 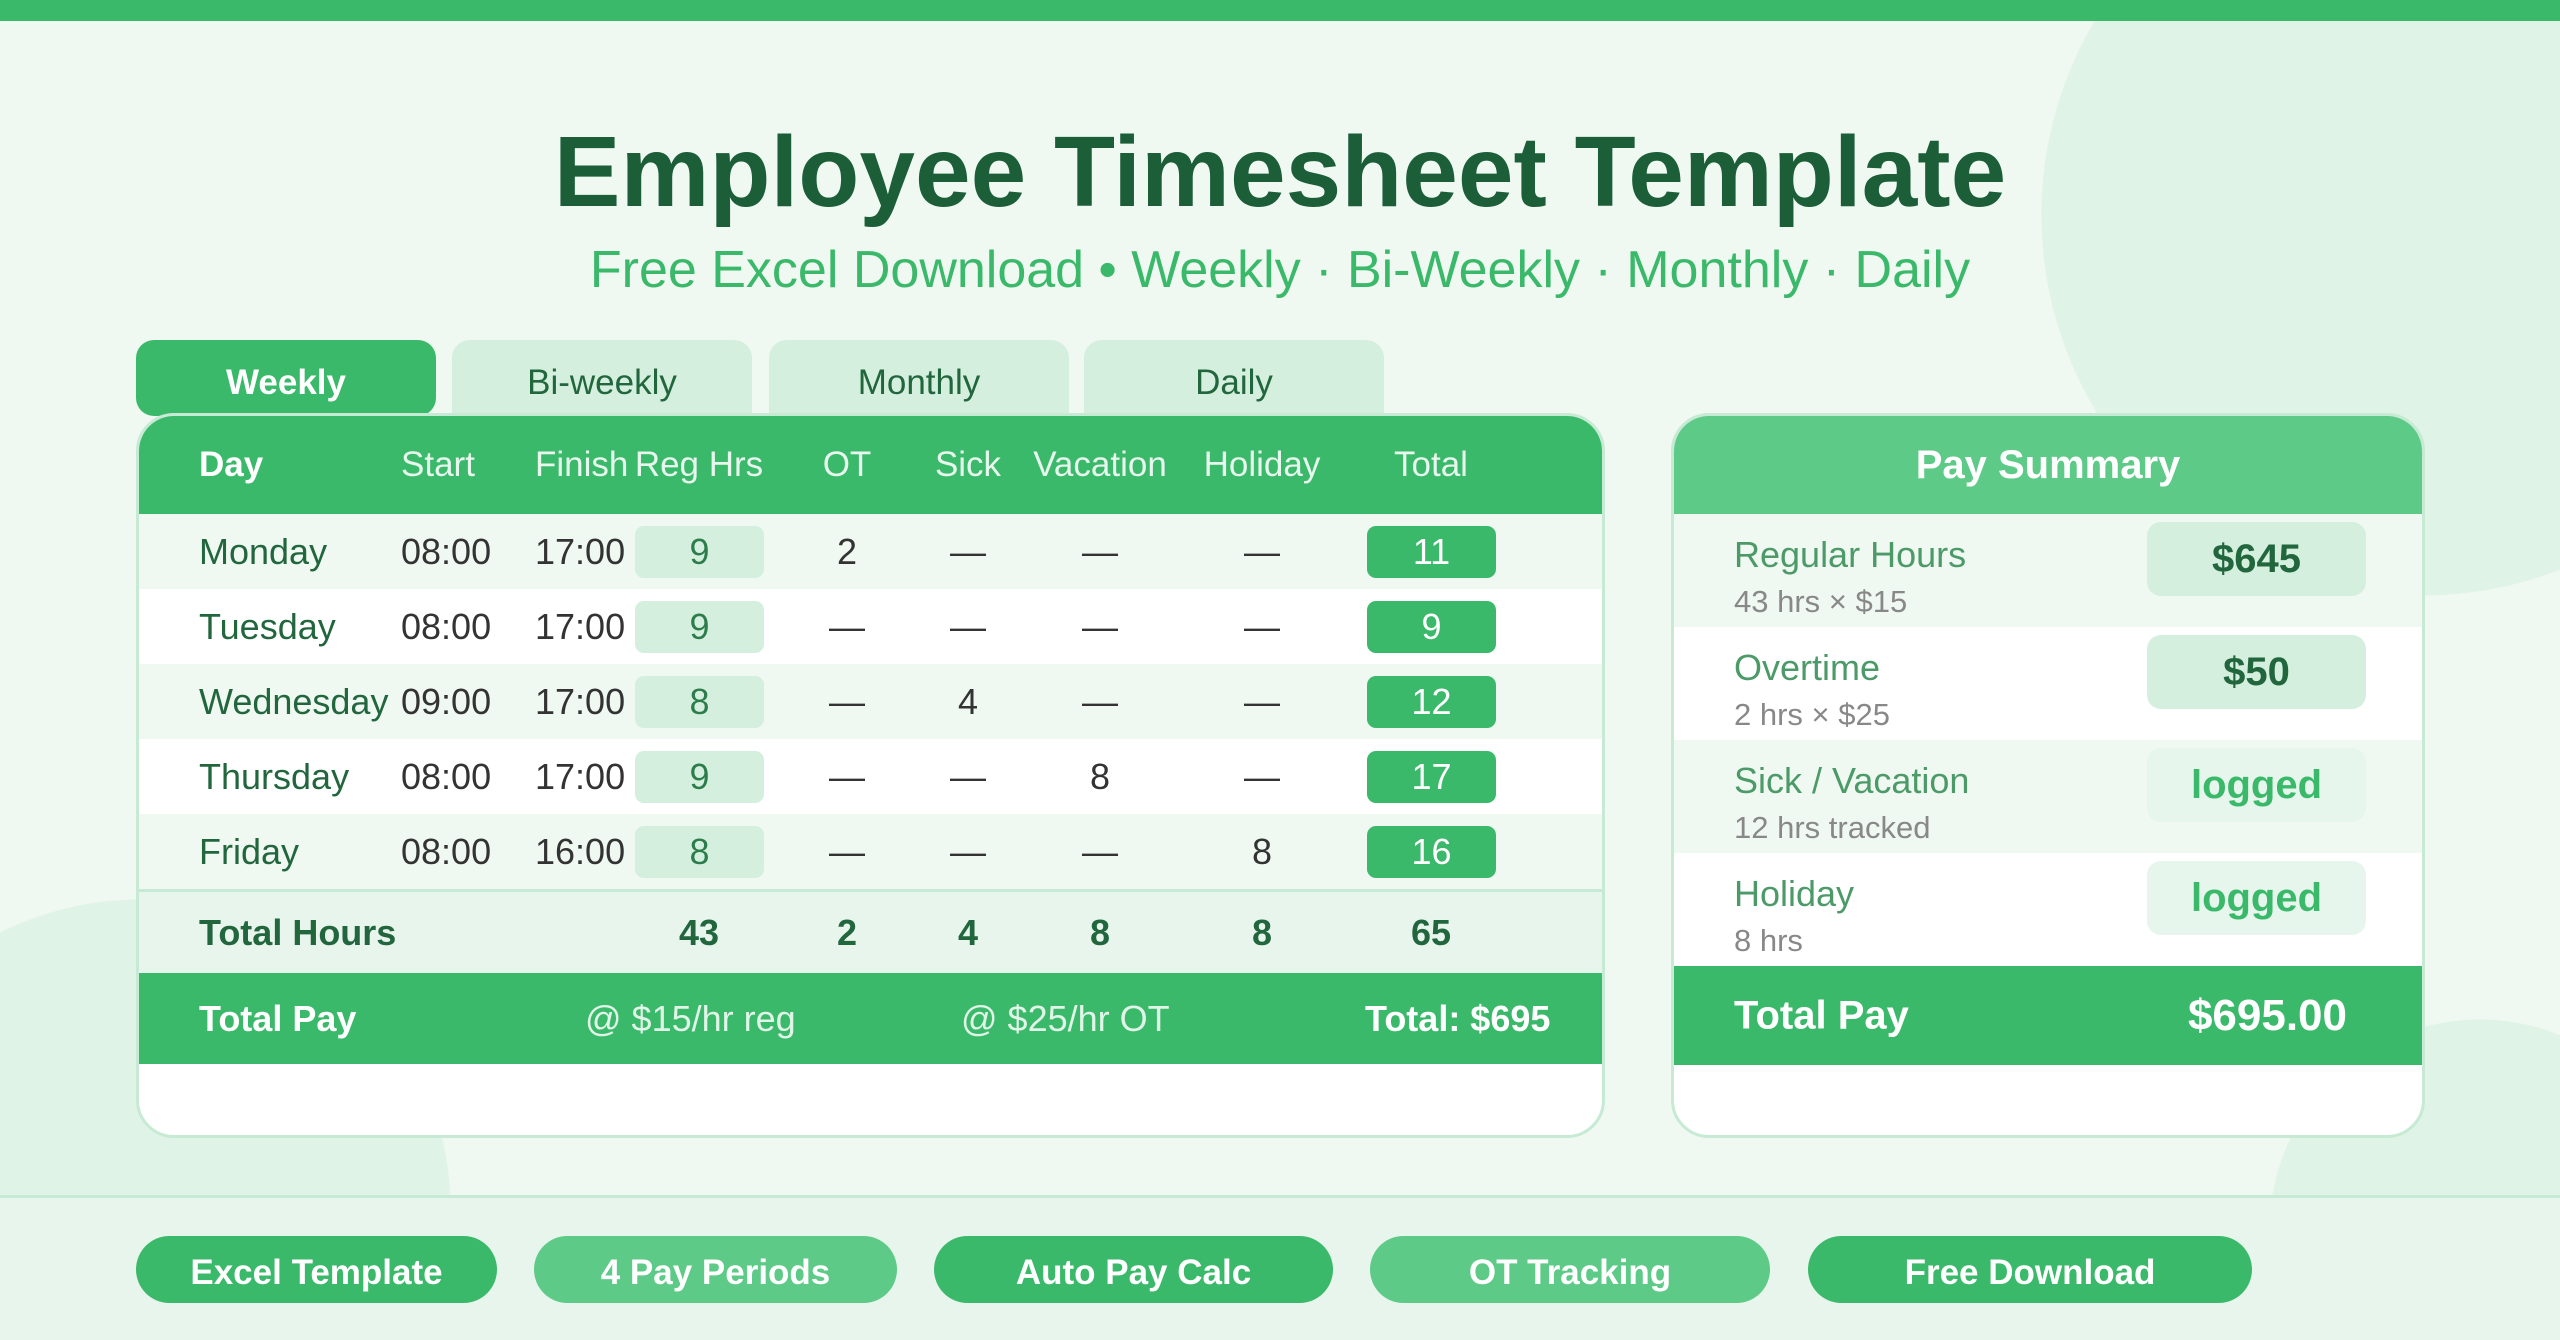 I want to click on summary-total-row: Total Pay $695.00, so click(x=2048, y=1015).